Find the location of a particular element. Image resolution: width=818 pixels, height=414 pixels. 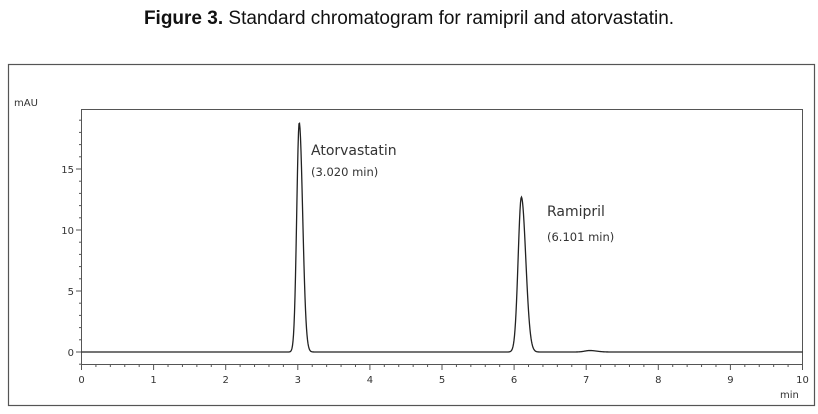

peak-rt-label: (6.101 min) is located at coordinates (580, 237).